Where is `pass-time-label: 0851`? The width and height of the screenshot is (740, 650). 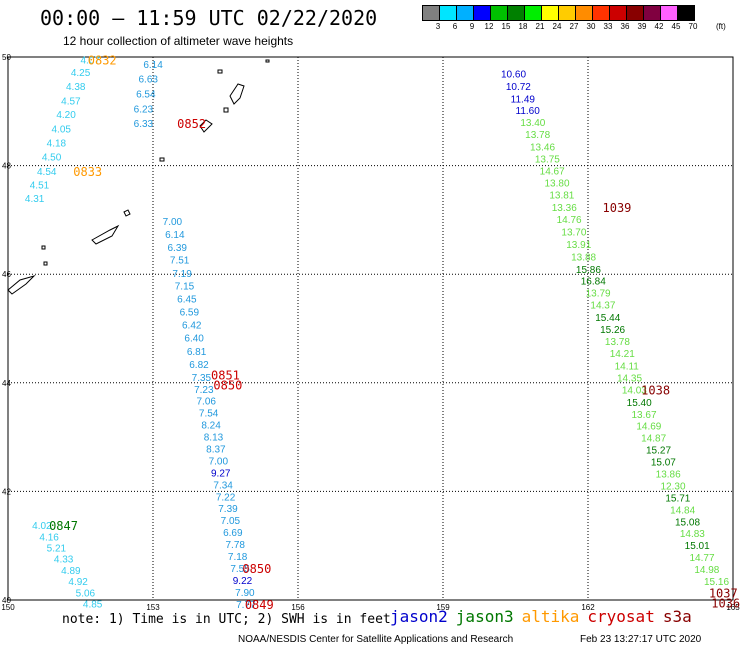
pass-time-label: 0851 is located at coordinates (225, 376).